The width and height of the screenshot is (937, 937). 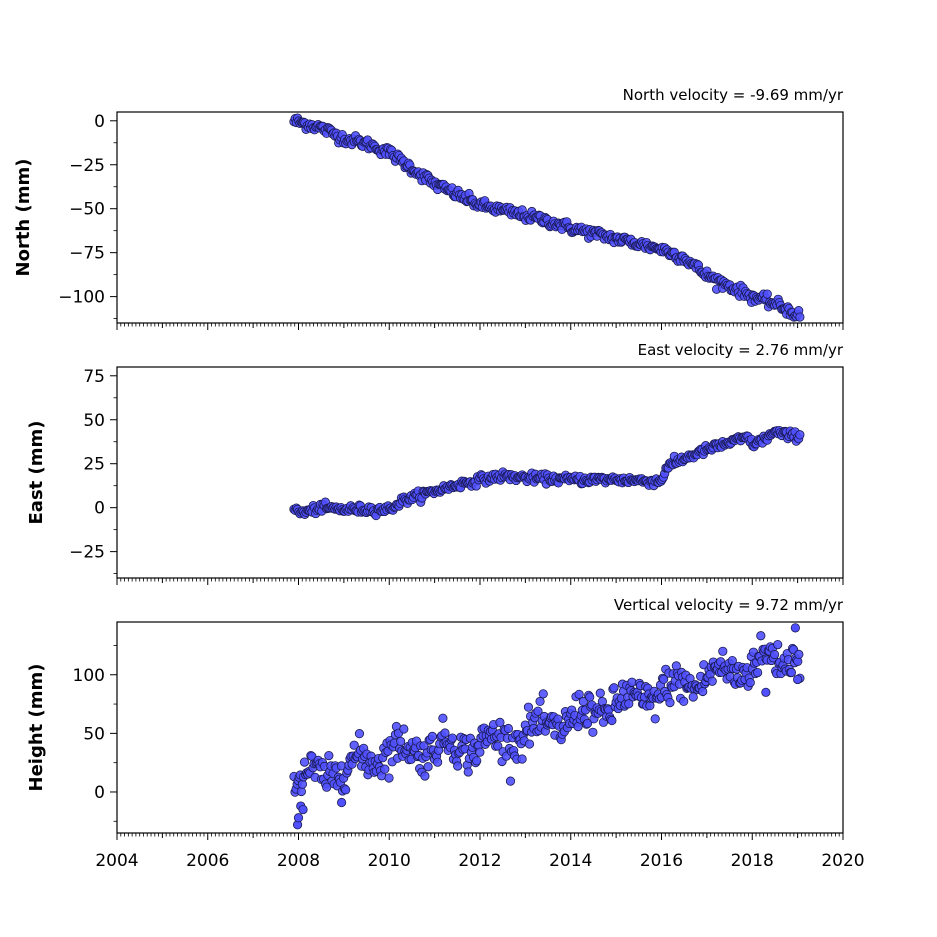 What do you see at coordinates (87, 553) in the screenshot?
I see `east-y-tick-label: −25` at bounding box center [87, 553].